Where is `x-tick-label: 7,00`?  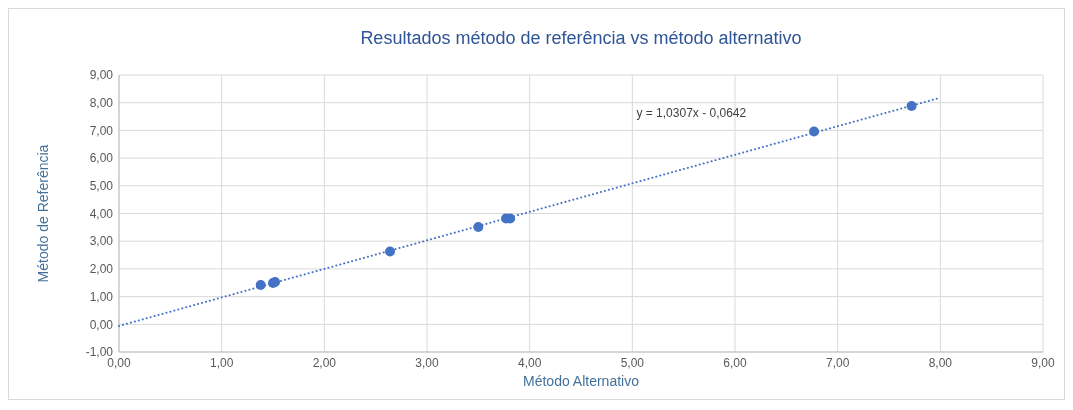
x-tick-label: 7,00 is located at coordinates (837, 363).